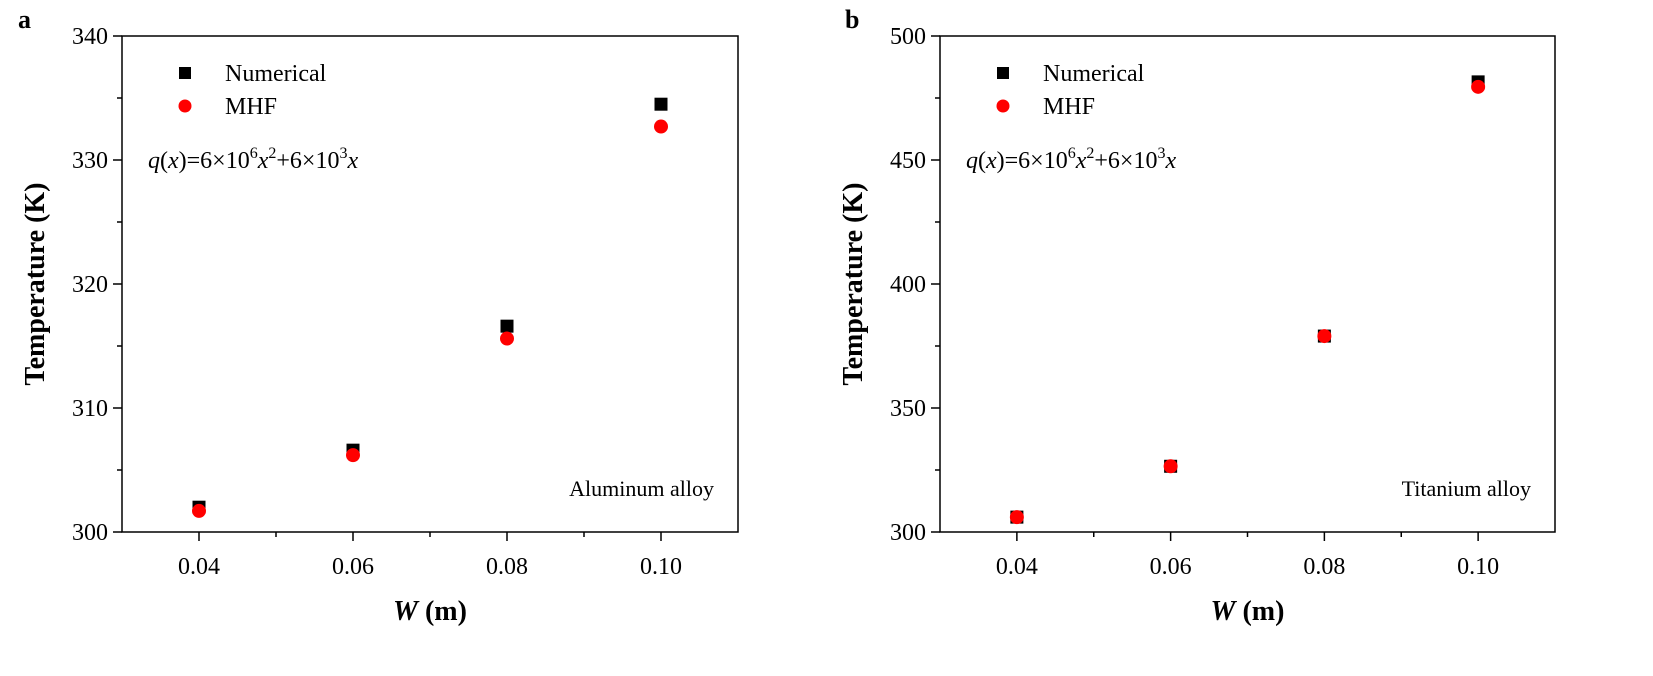 Image resolution: width=1653 pixels, height=676 pixels. What do you see at coordinates (90, 37) in the screenshot?
I see `y-tick-label: 340` at bounding box center [90, 37].